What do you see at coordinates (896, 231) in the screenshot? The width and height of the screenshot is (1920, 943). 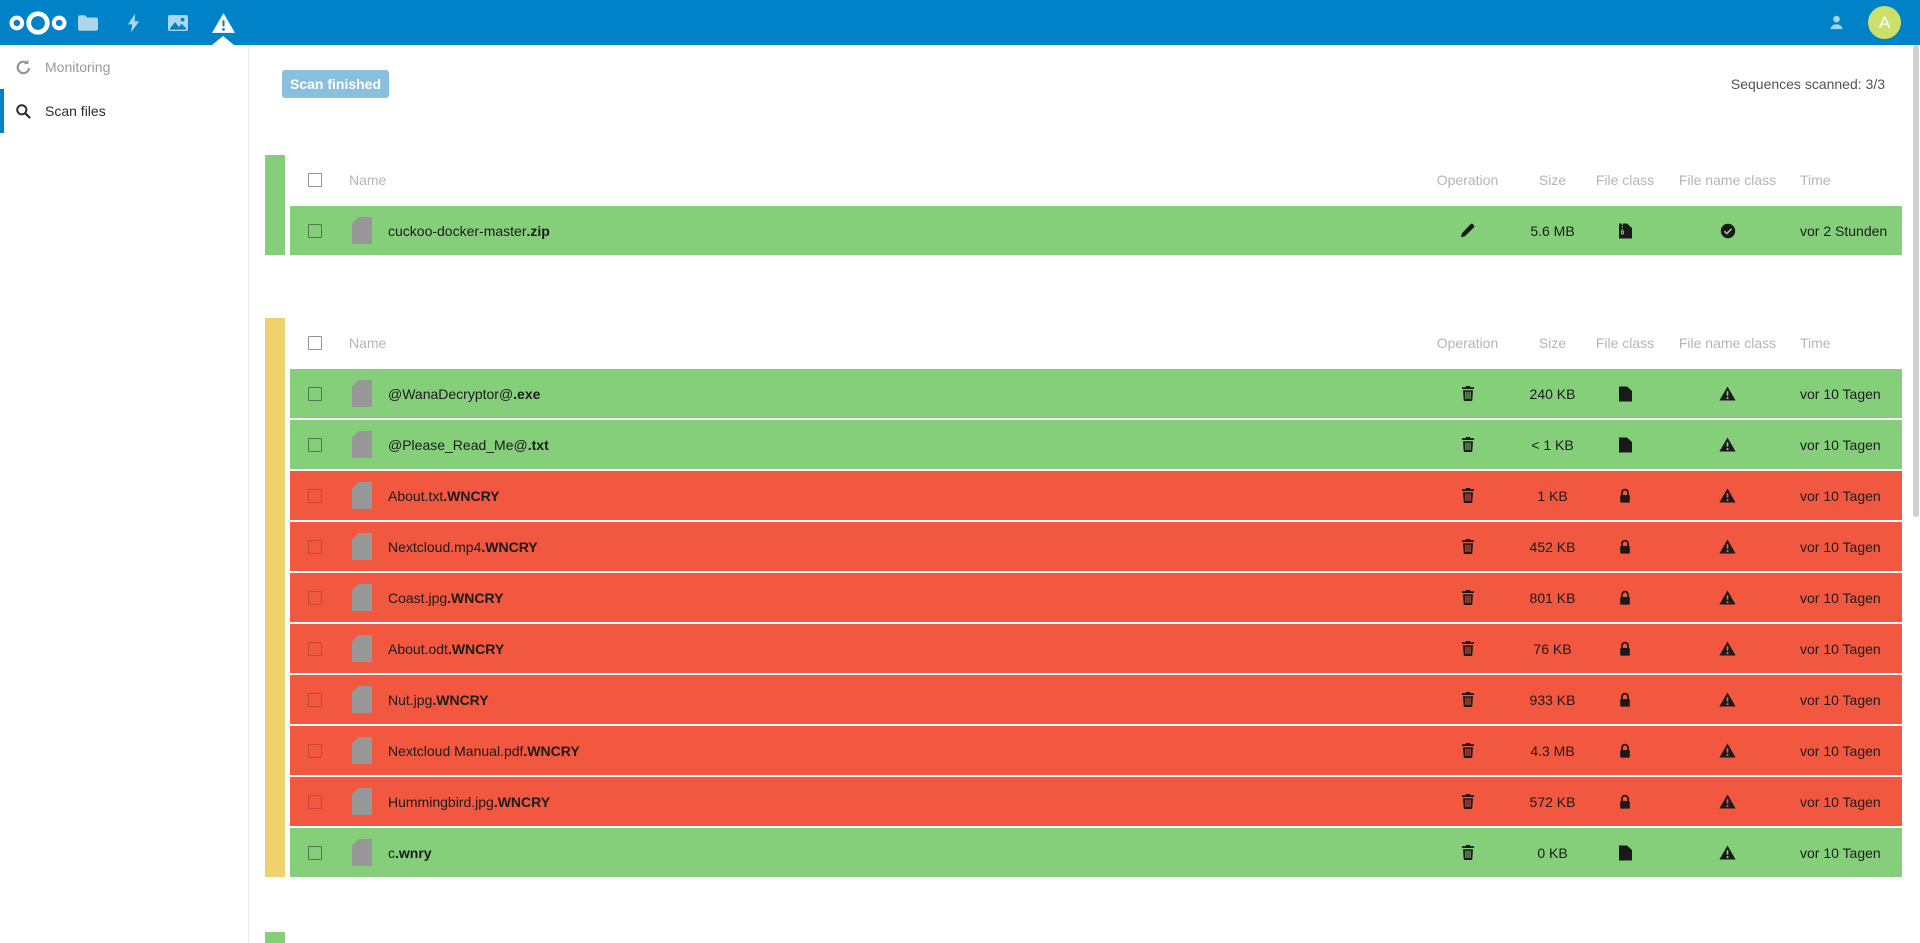 I see `file-name: cuckoo-docker-master.zip` at bounding box center [896, 231].